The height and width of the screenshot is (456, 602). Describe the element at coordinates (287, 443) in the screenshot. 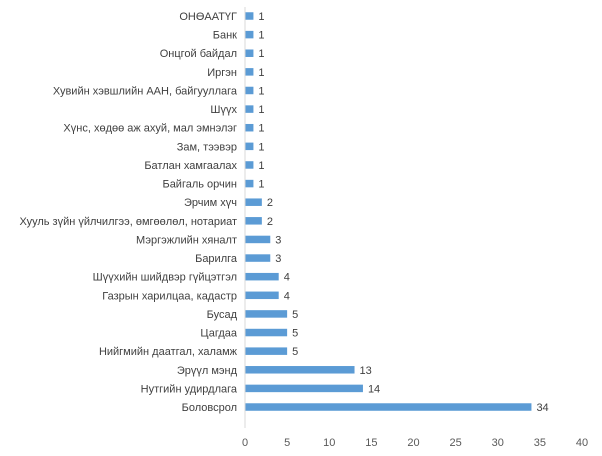

I see `x-tick-label: 5` at that location.